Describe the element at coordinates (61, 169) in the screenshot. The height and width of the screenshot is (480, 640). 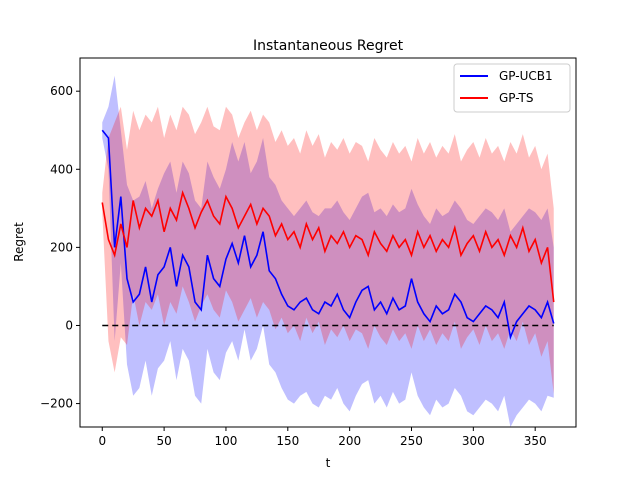
I see `y-tick-label: 400` at that location.